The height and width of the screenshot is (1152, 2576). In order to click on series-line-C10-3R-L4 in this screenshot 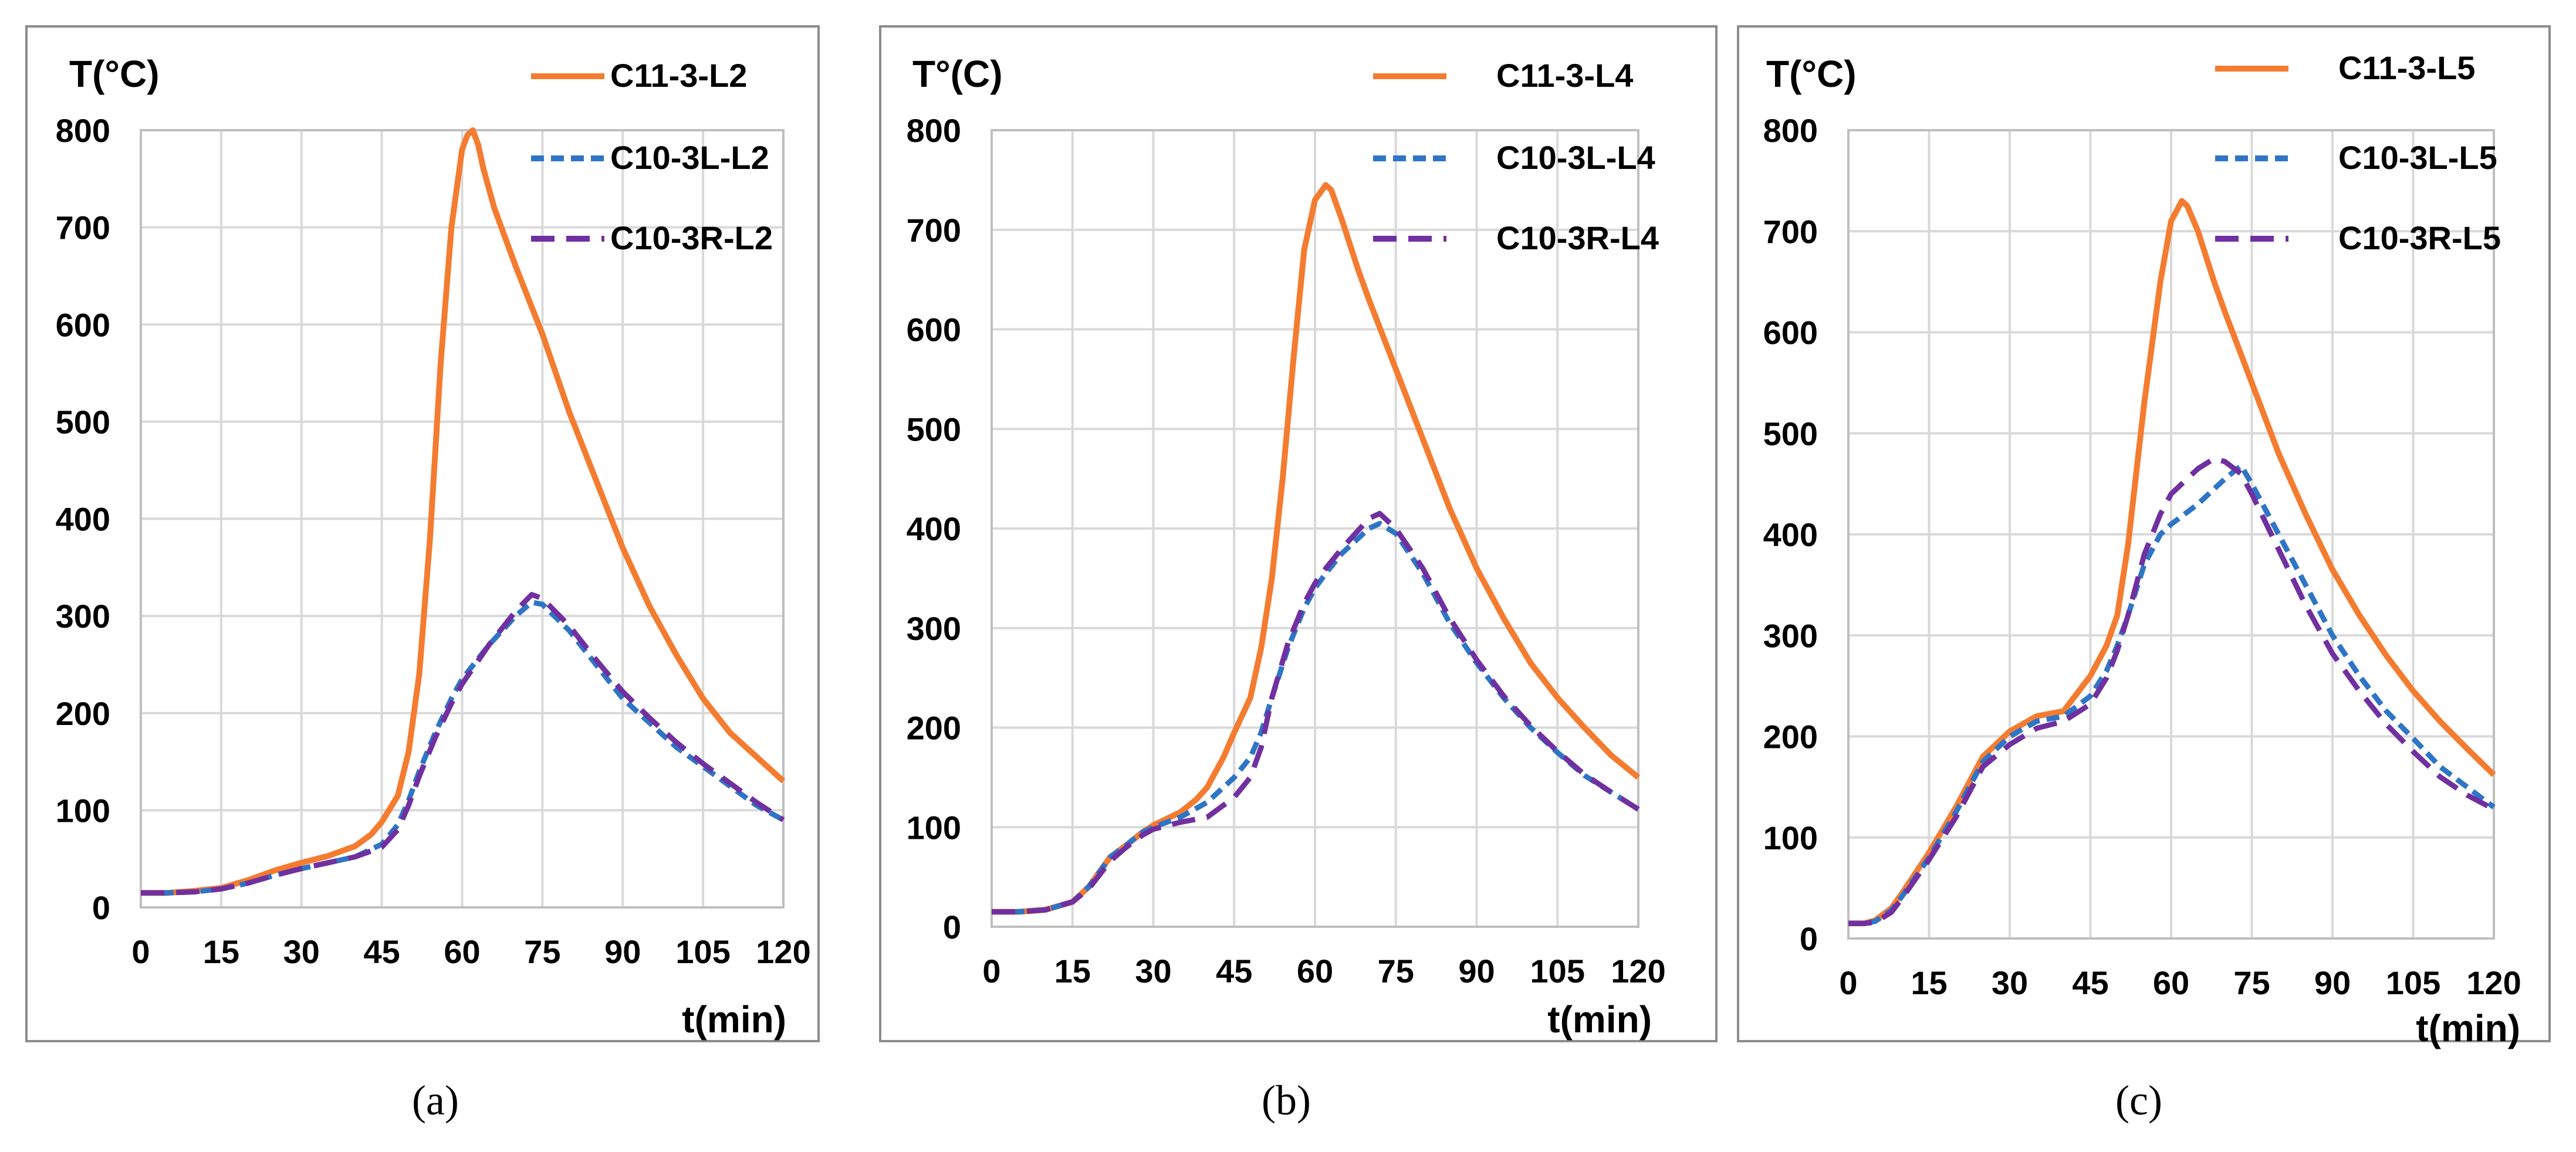, I will do `click(1316, 712)`.